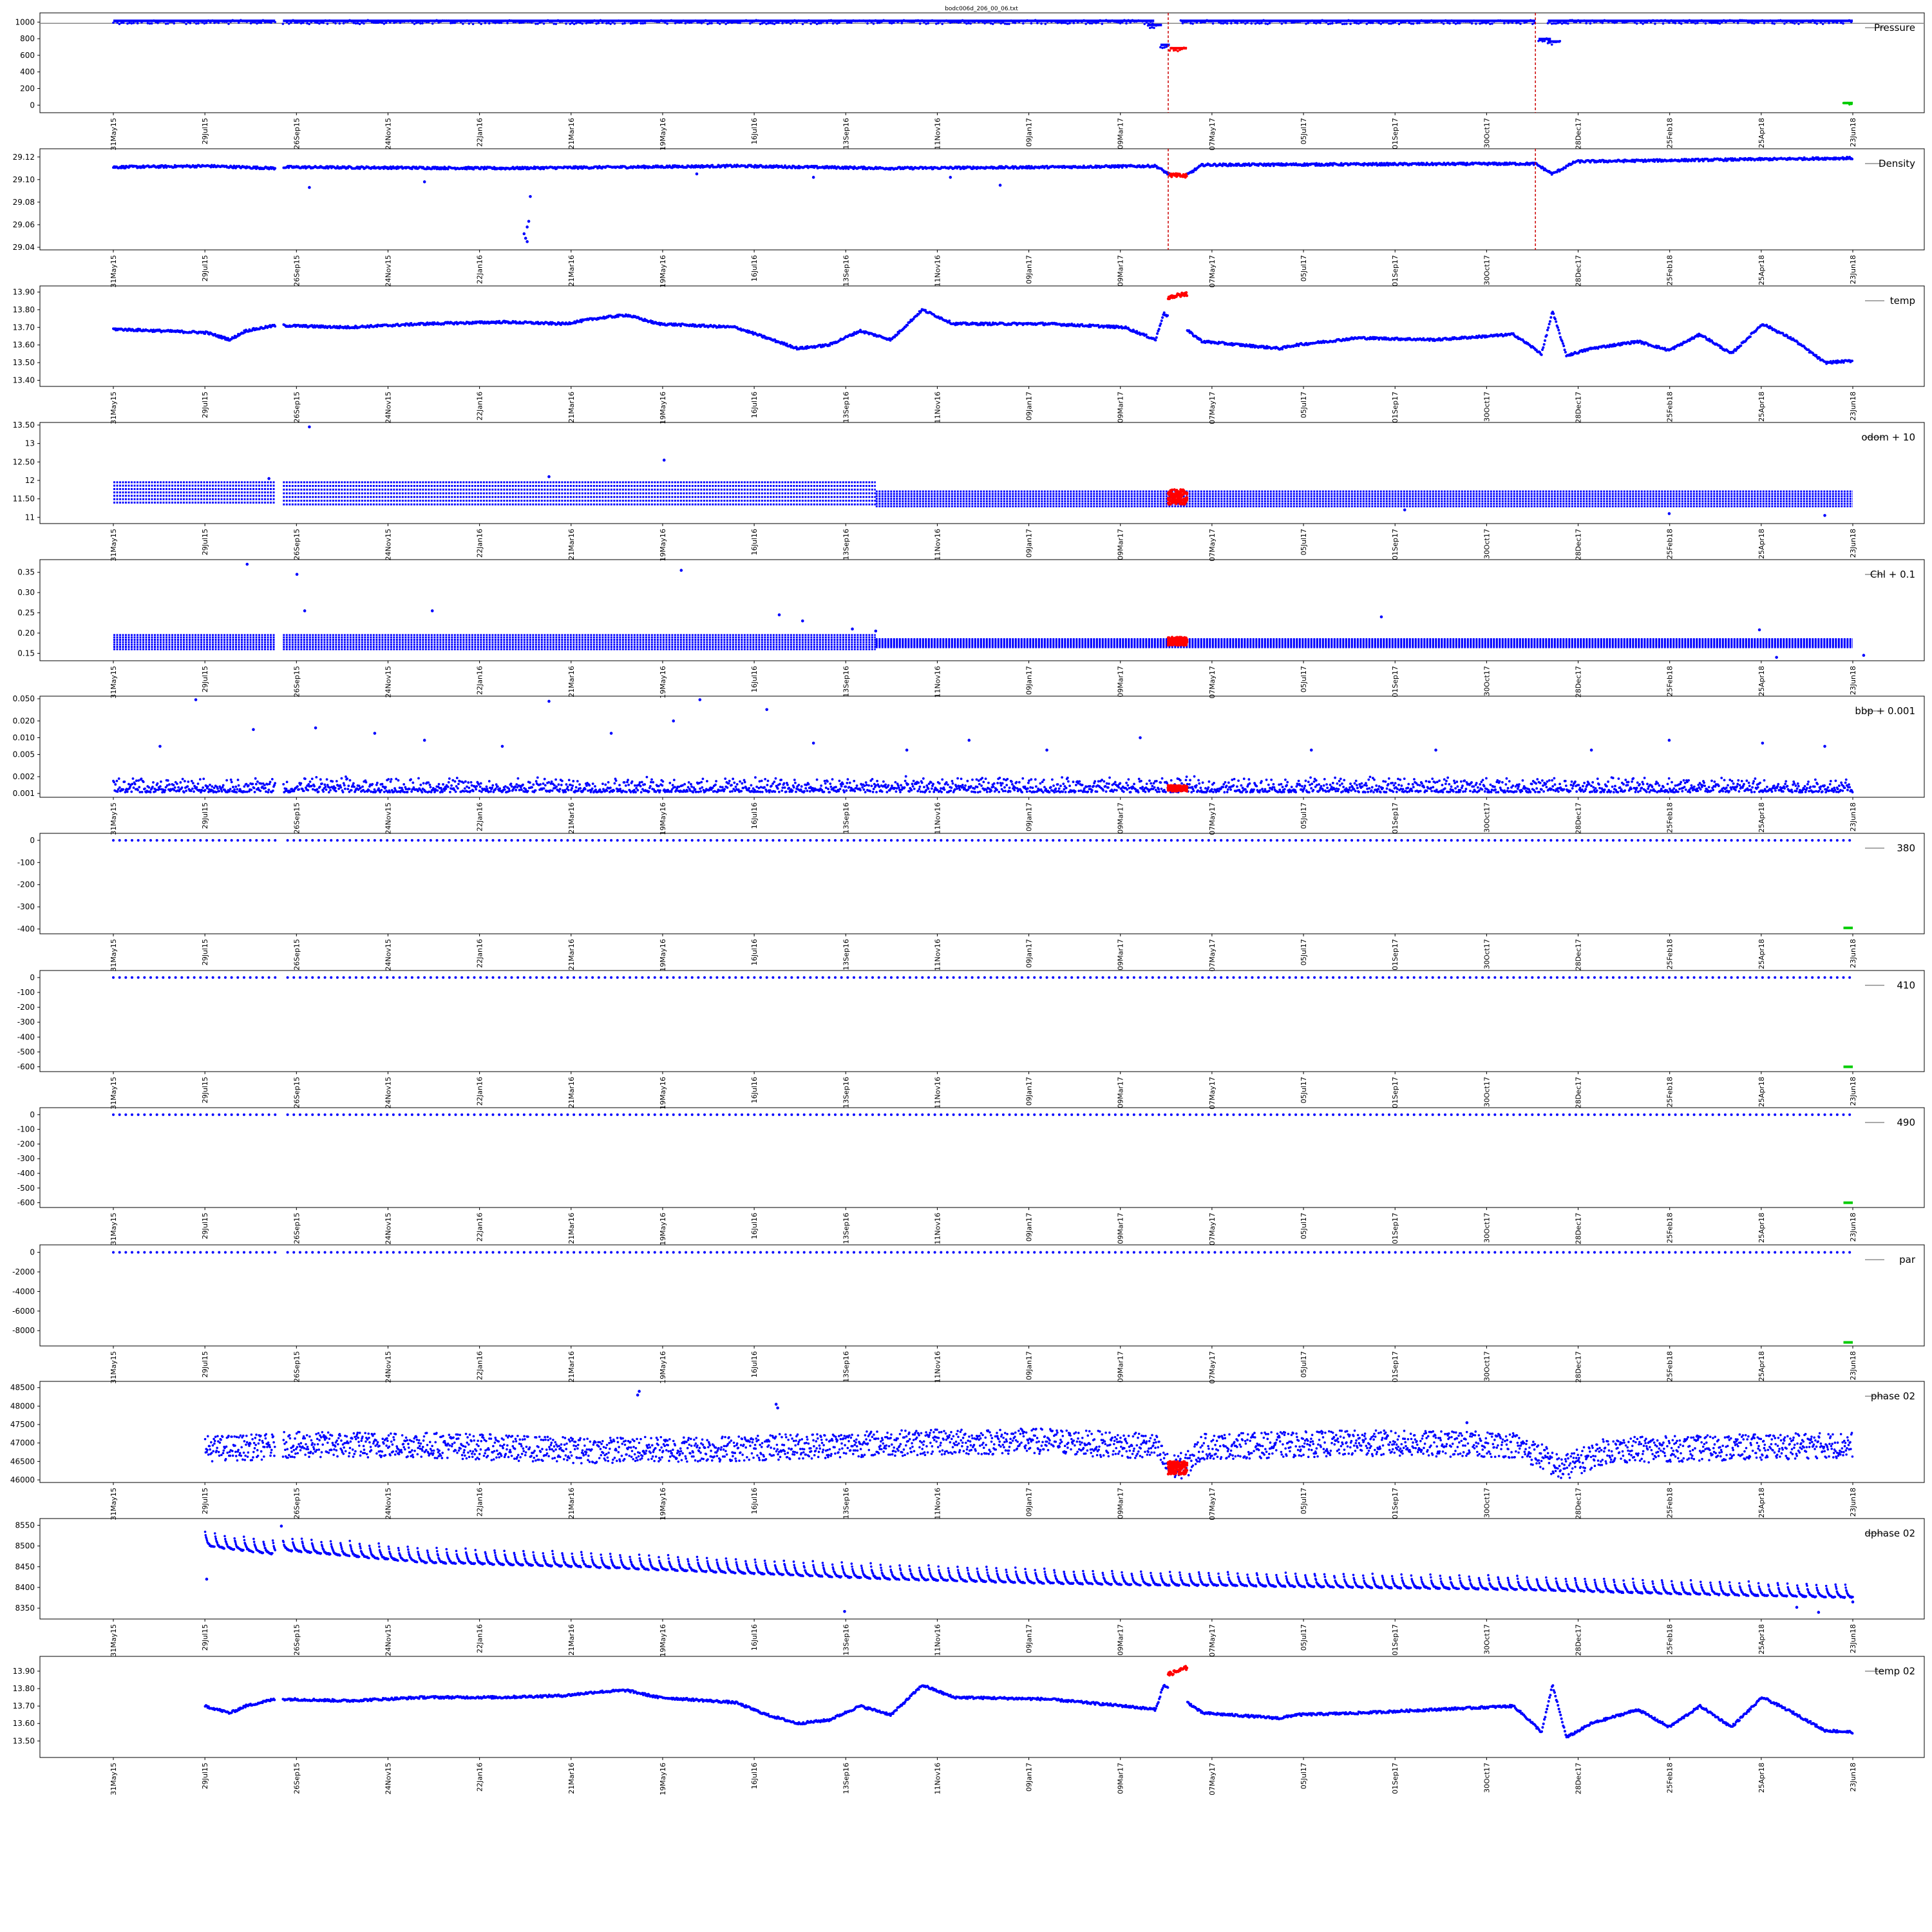  What do you see at coordinates (1180, 175) in the screenshot?
I see `flagged-point` at bounding box center [1180, 175].